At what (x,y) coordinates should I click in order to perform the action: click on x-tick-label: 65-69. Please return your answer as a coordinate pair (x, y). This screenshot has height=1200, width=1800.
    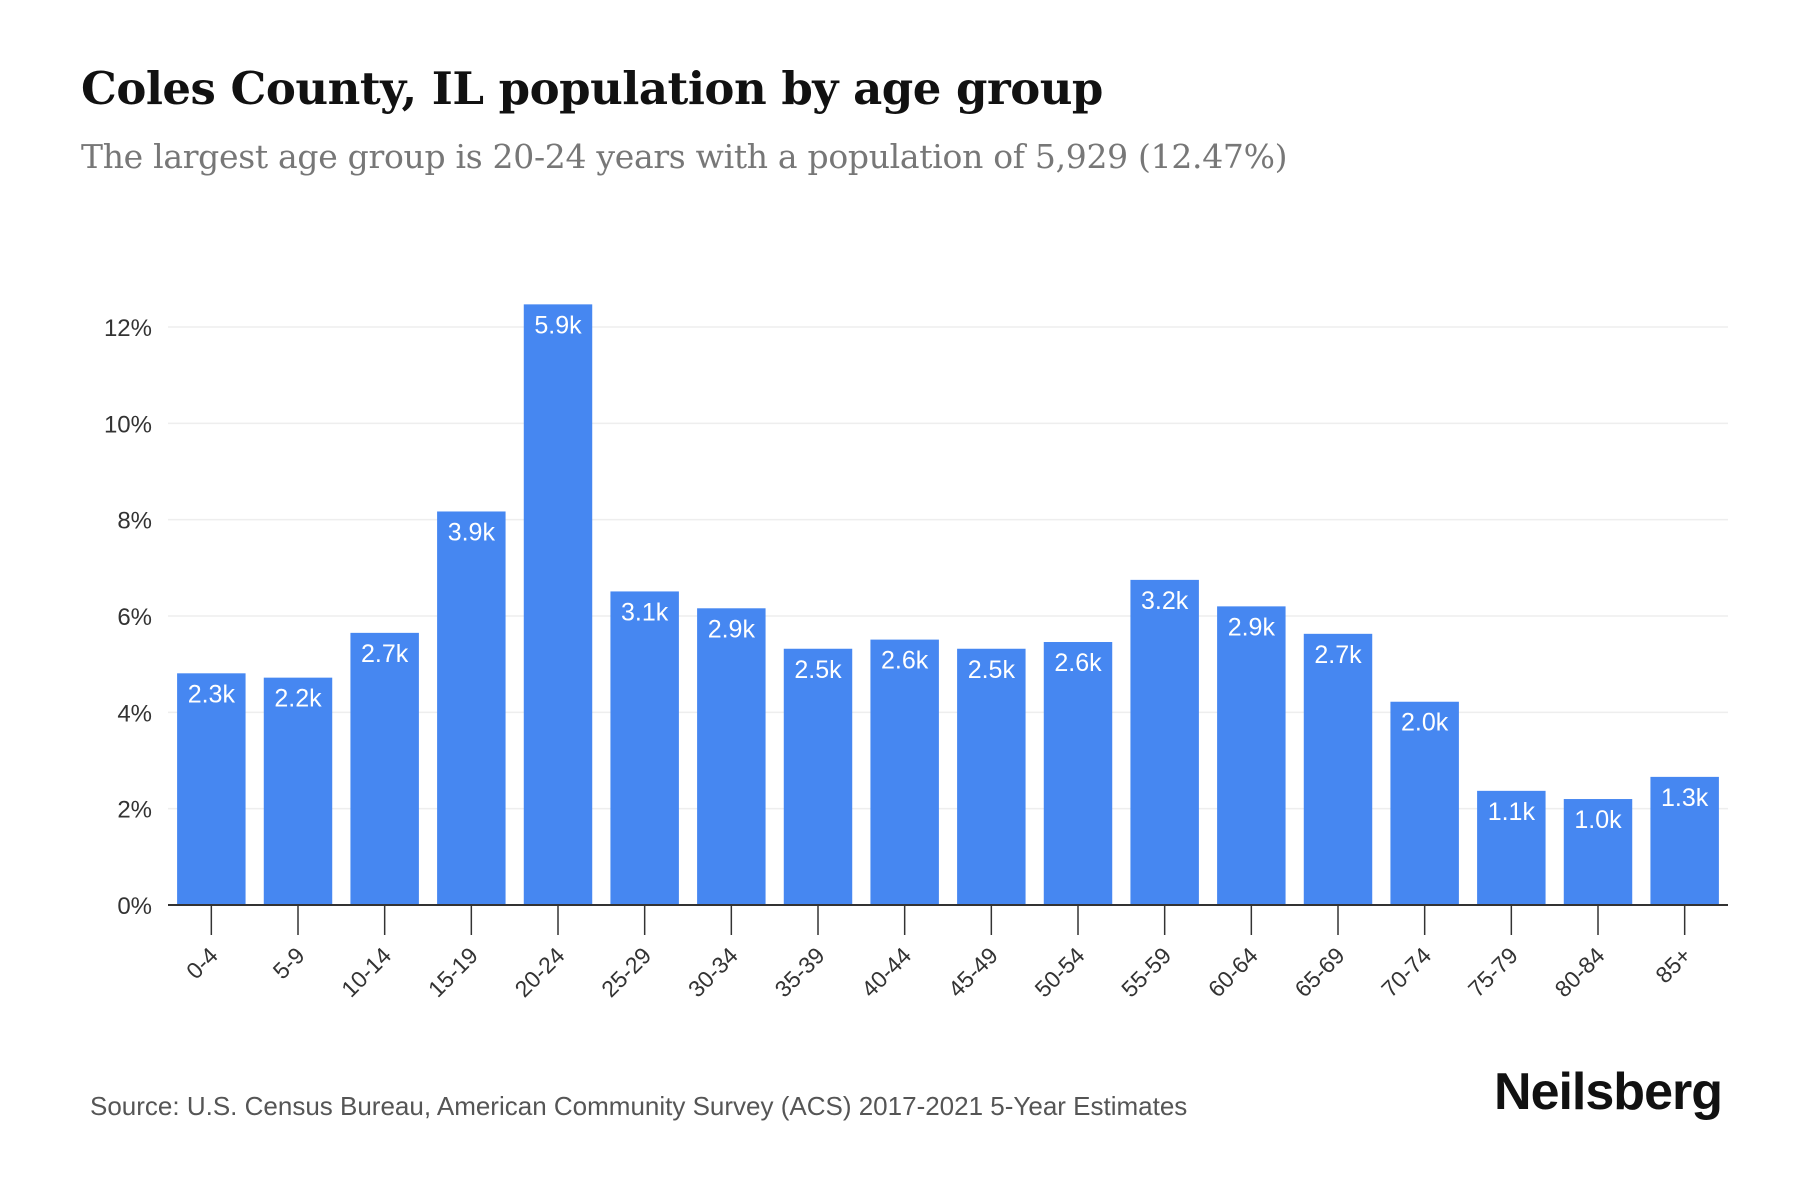
    Looking at the image, I should click on (1320, 972).